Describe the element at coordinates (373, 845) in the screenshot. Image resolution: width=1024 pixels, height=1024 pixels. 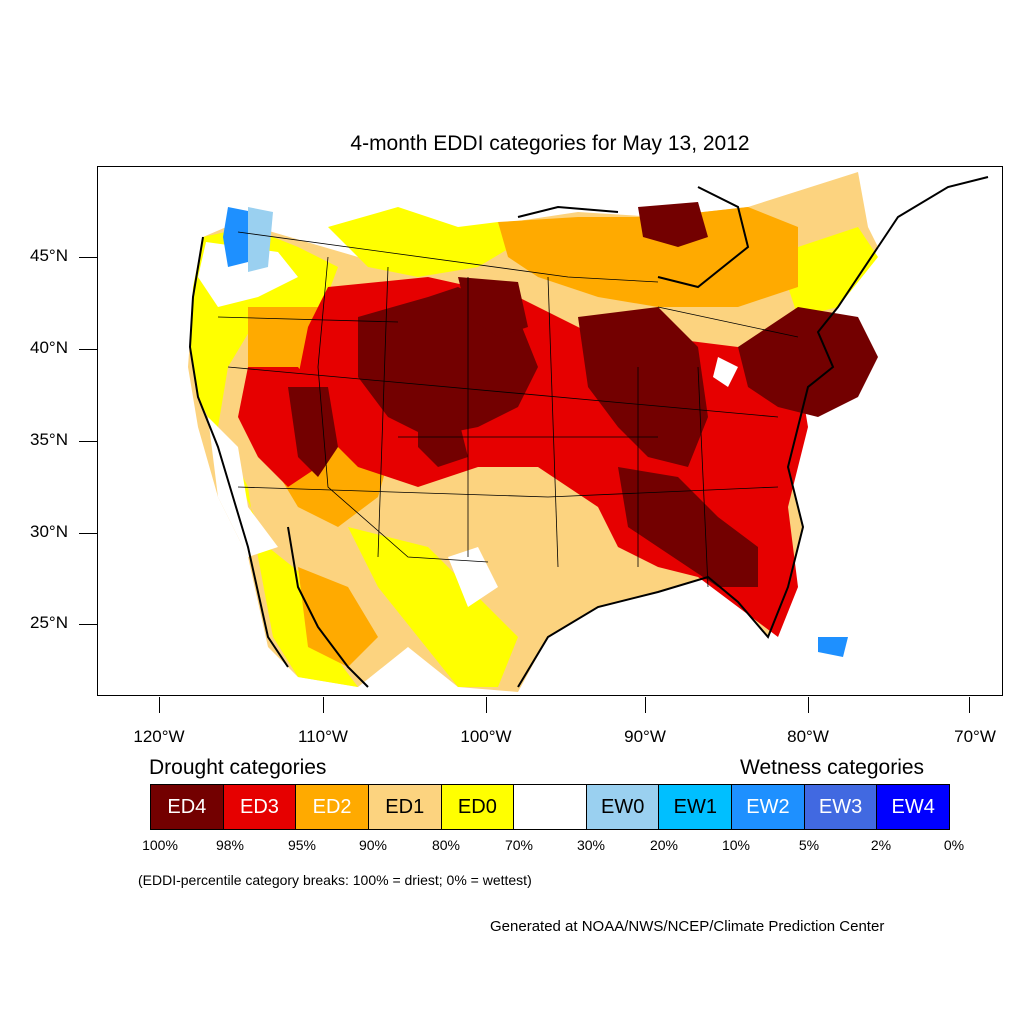
I see `percentile-break-label: 90%` at that location.